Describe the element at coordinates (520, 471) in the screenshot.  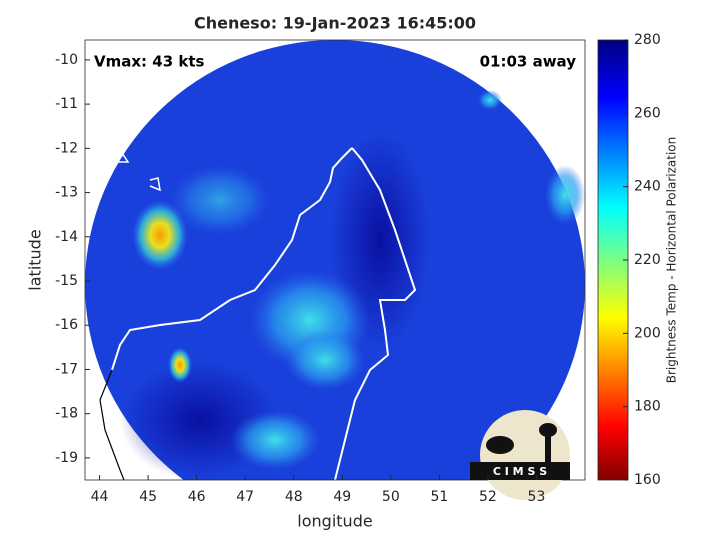
I see `logo-text: C I M S S` at that location.